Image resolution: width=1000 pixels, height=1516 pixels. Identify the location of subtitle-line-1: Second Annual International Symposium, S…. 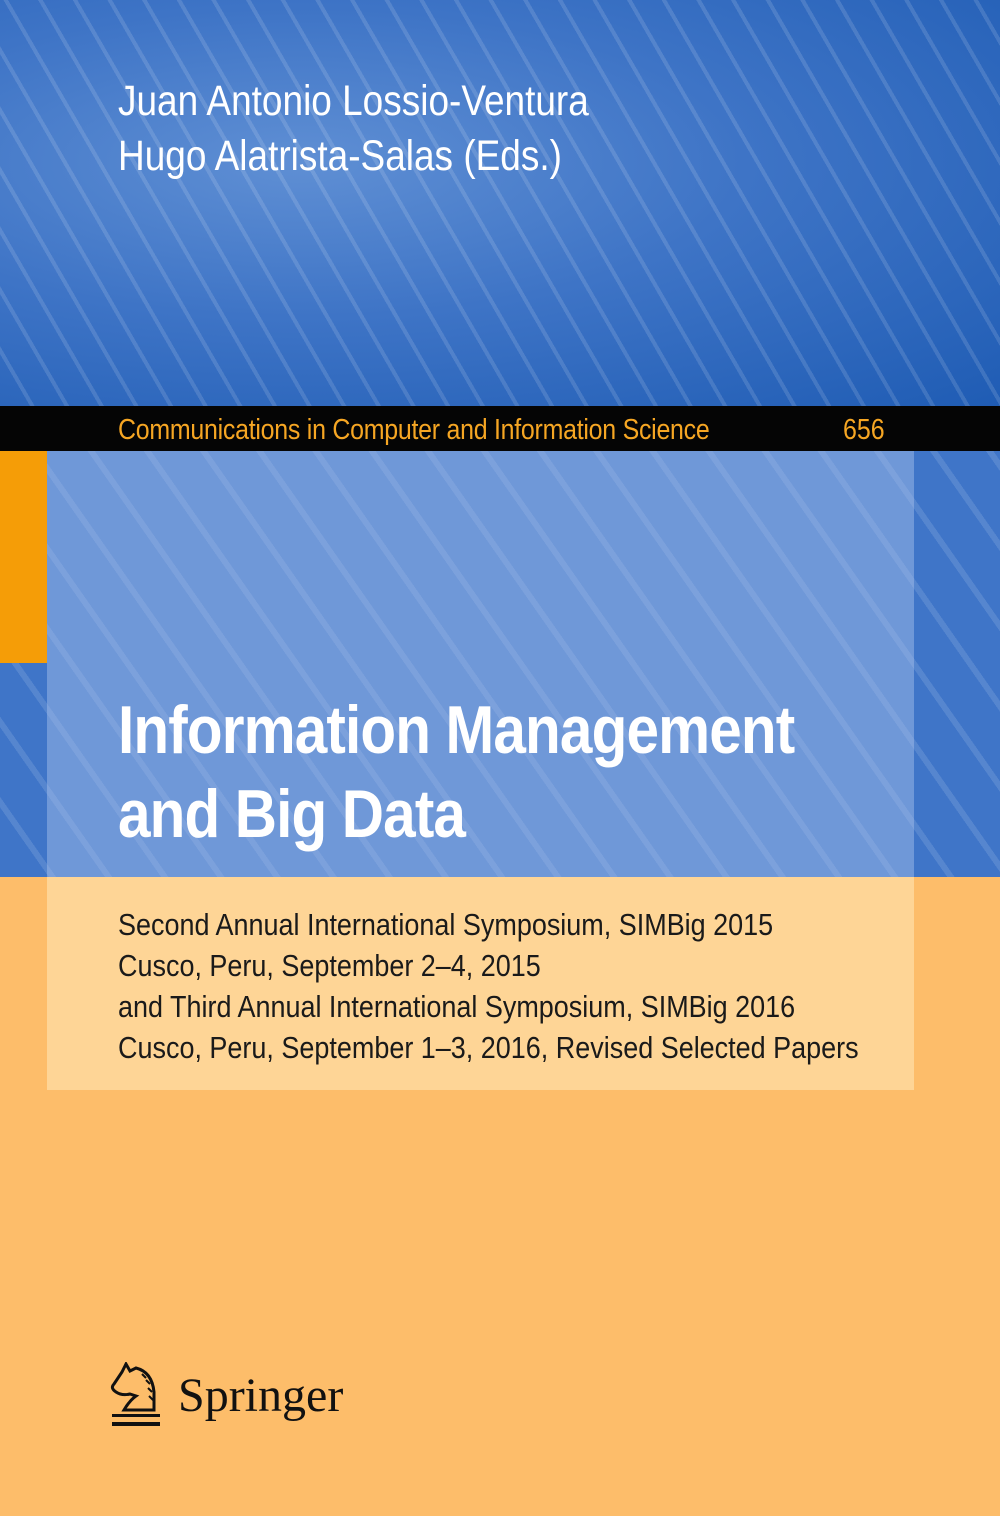
(446, 924).